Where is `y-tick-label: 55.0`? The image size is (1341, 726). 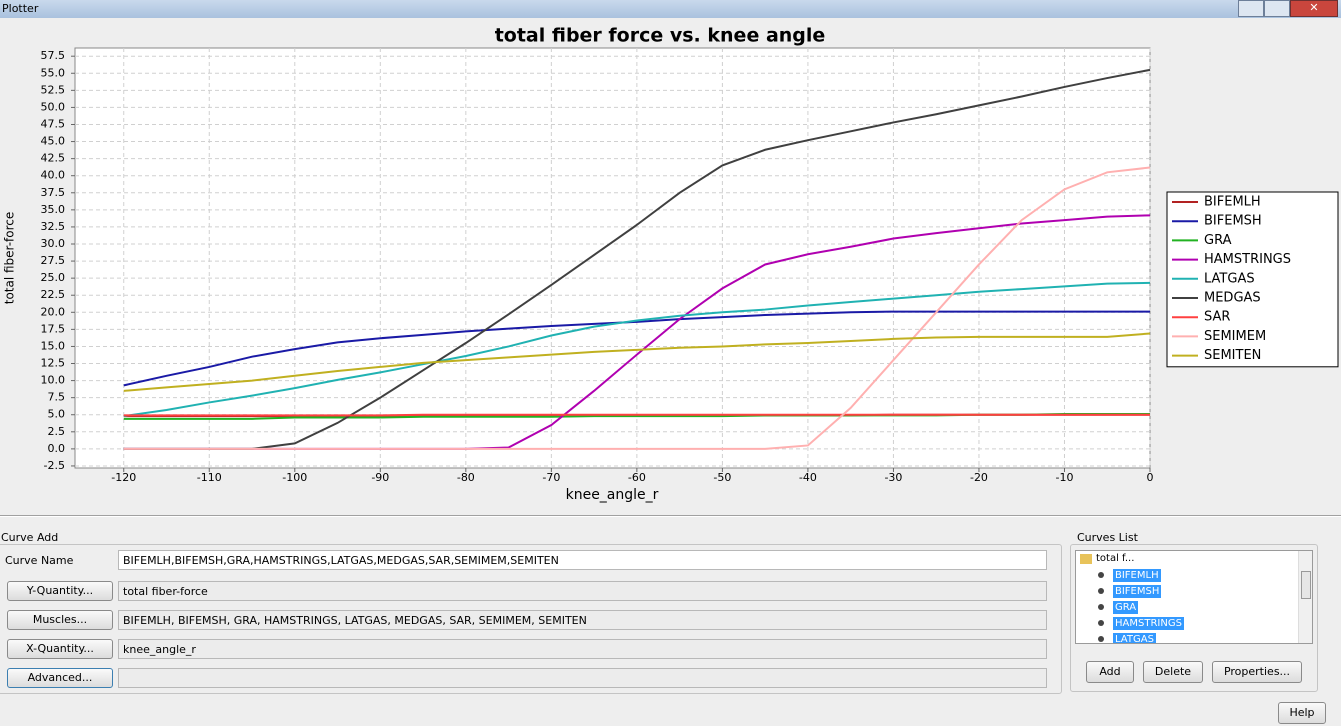
y-tick-label: 55.0 is located at coordinates (53, 72).